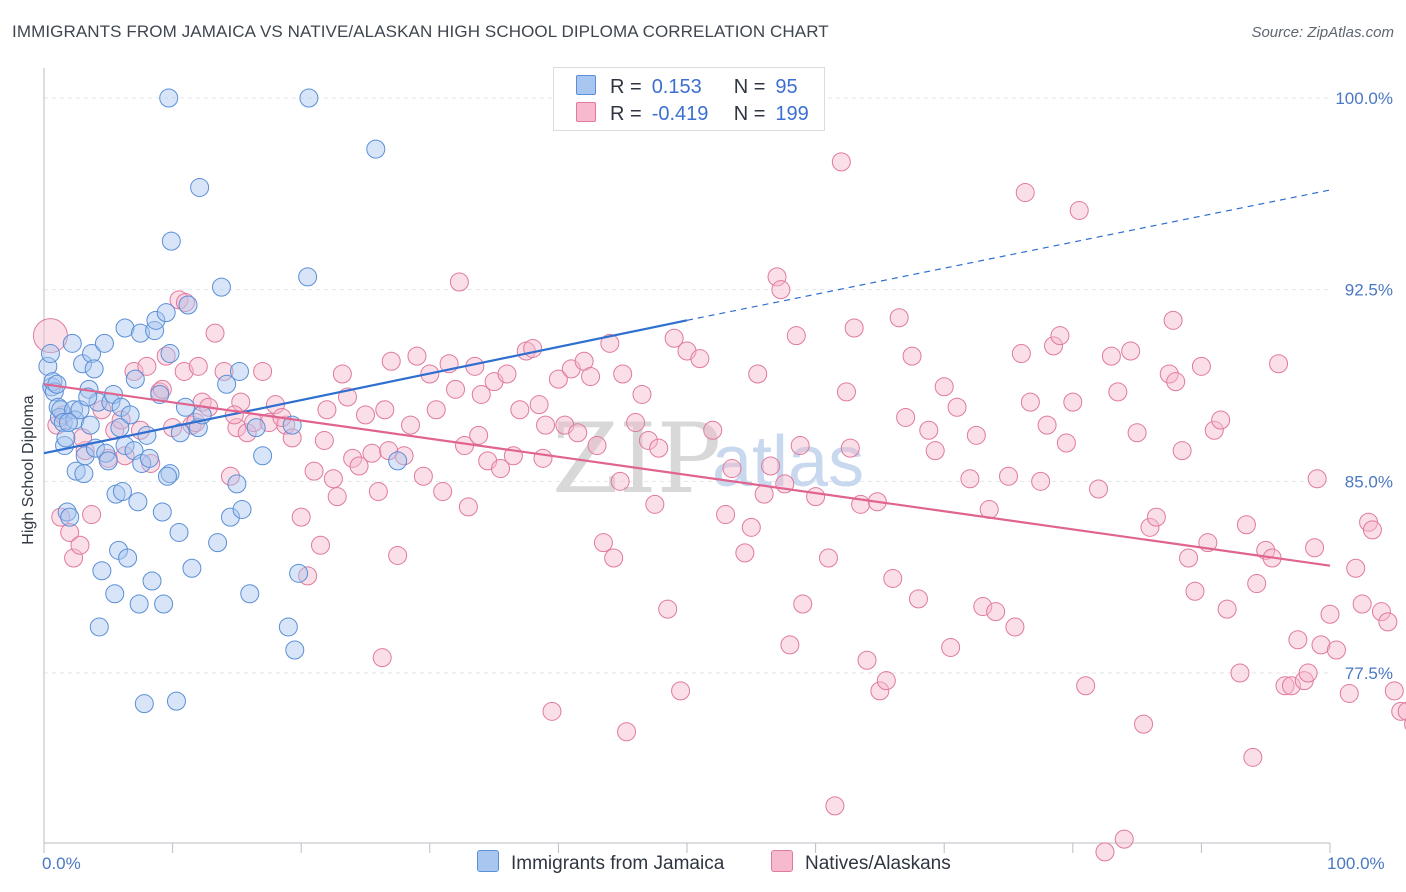 The width and height of the screenshot is (1406, 892). I want to click on trend-line-jamaica-extension, so click(1008, 255).